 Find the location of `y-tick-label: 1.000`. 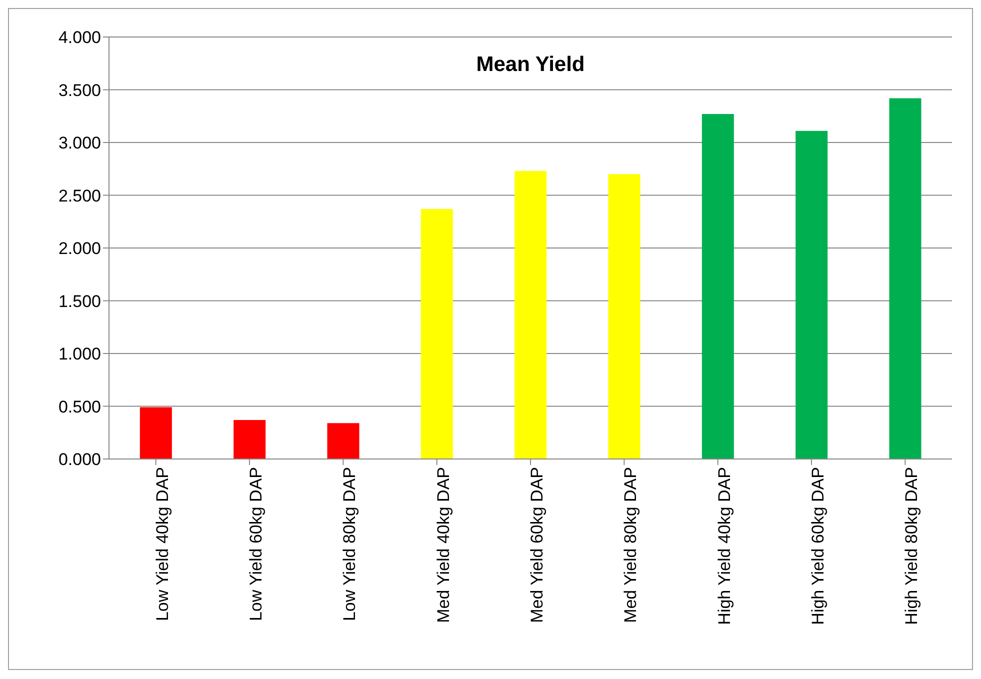

y-tick-label: 1.000 is located at coordinates (79, 354).